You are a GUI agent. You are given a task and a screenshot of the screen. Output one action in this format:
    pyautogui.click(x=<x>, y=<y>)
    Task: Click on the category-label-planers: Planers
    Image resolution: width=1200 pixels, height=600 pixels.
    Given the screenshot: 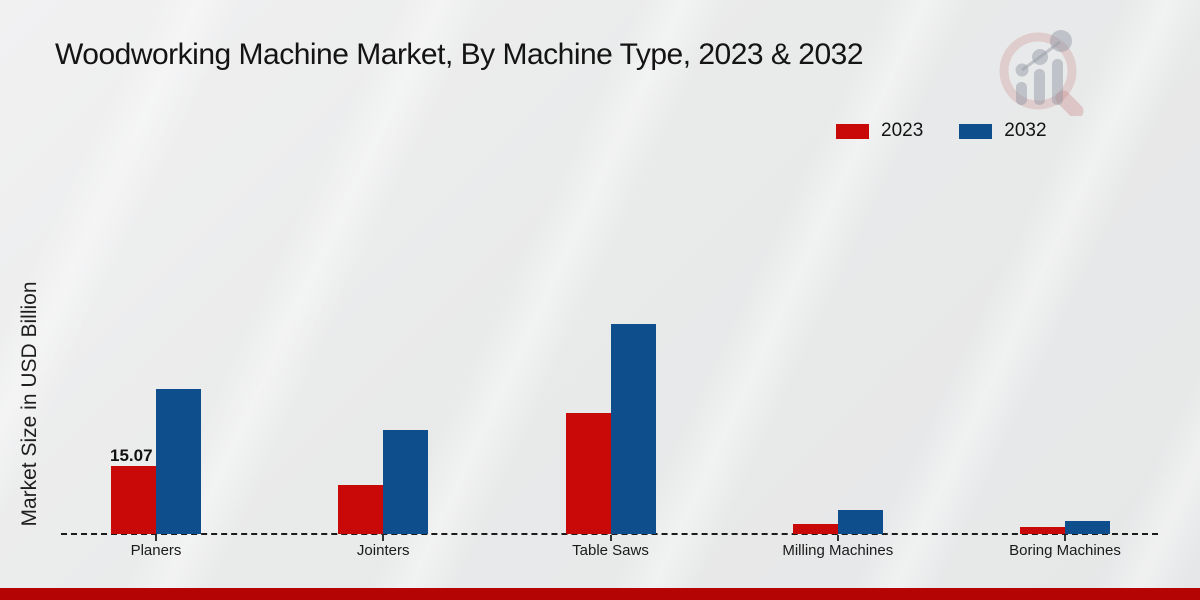 What is the action you would take?
    pyautogui.click(x=156, y=550)
    